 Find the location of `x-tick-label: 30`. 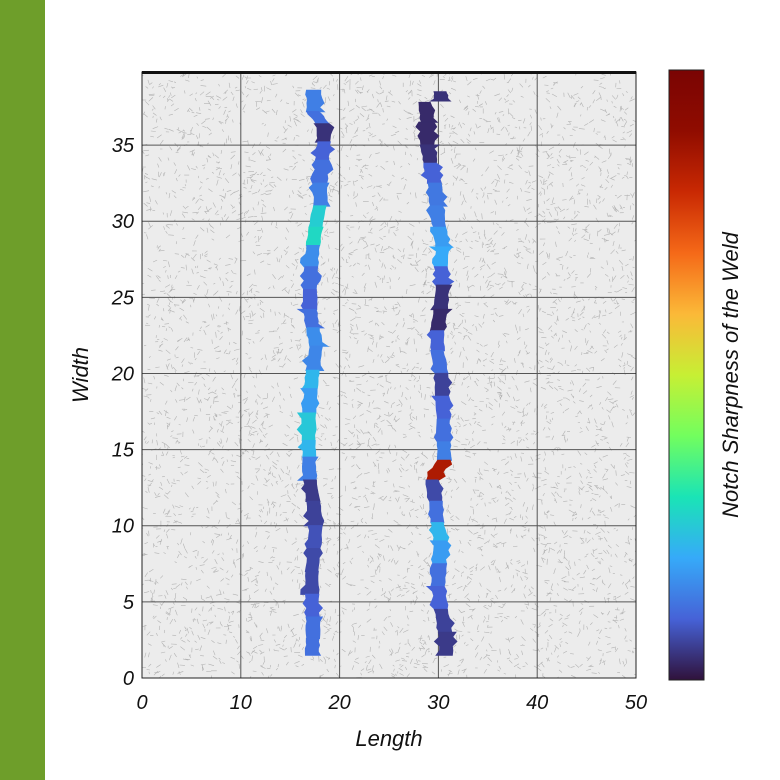

x-tick-label: 30 is located at coordinates (438, 703).